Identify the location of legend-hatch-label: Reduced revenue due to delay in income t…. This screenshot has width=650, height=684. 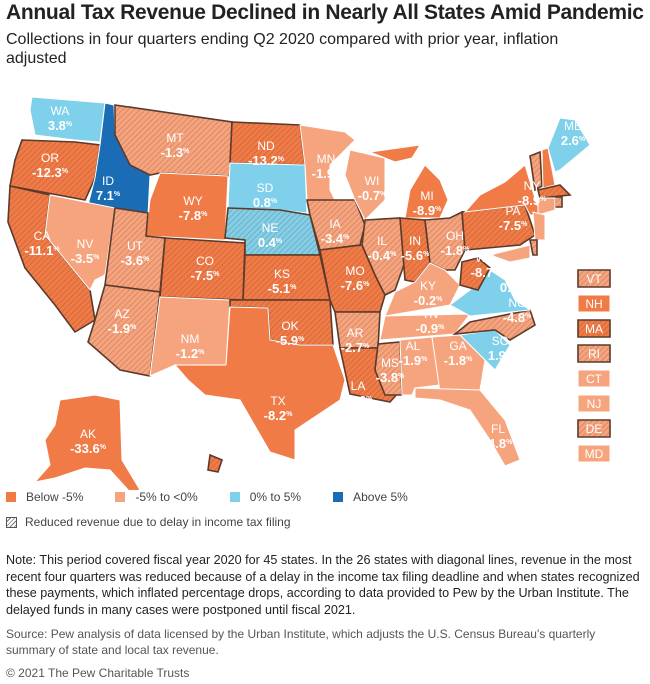
(158, 522).